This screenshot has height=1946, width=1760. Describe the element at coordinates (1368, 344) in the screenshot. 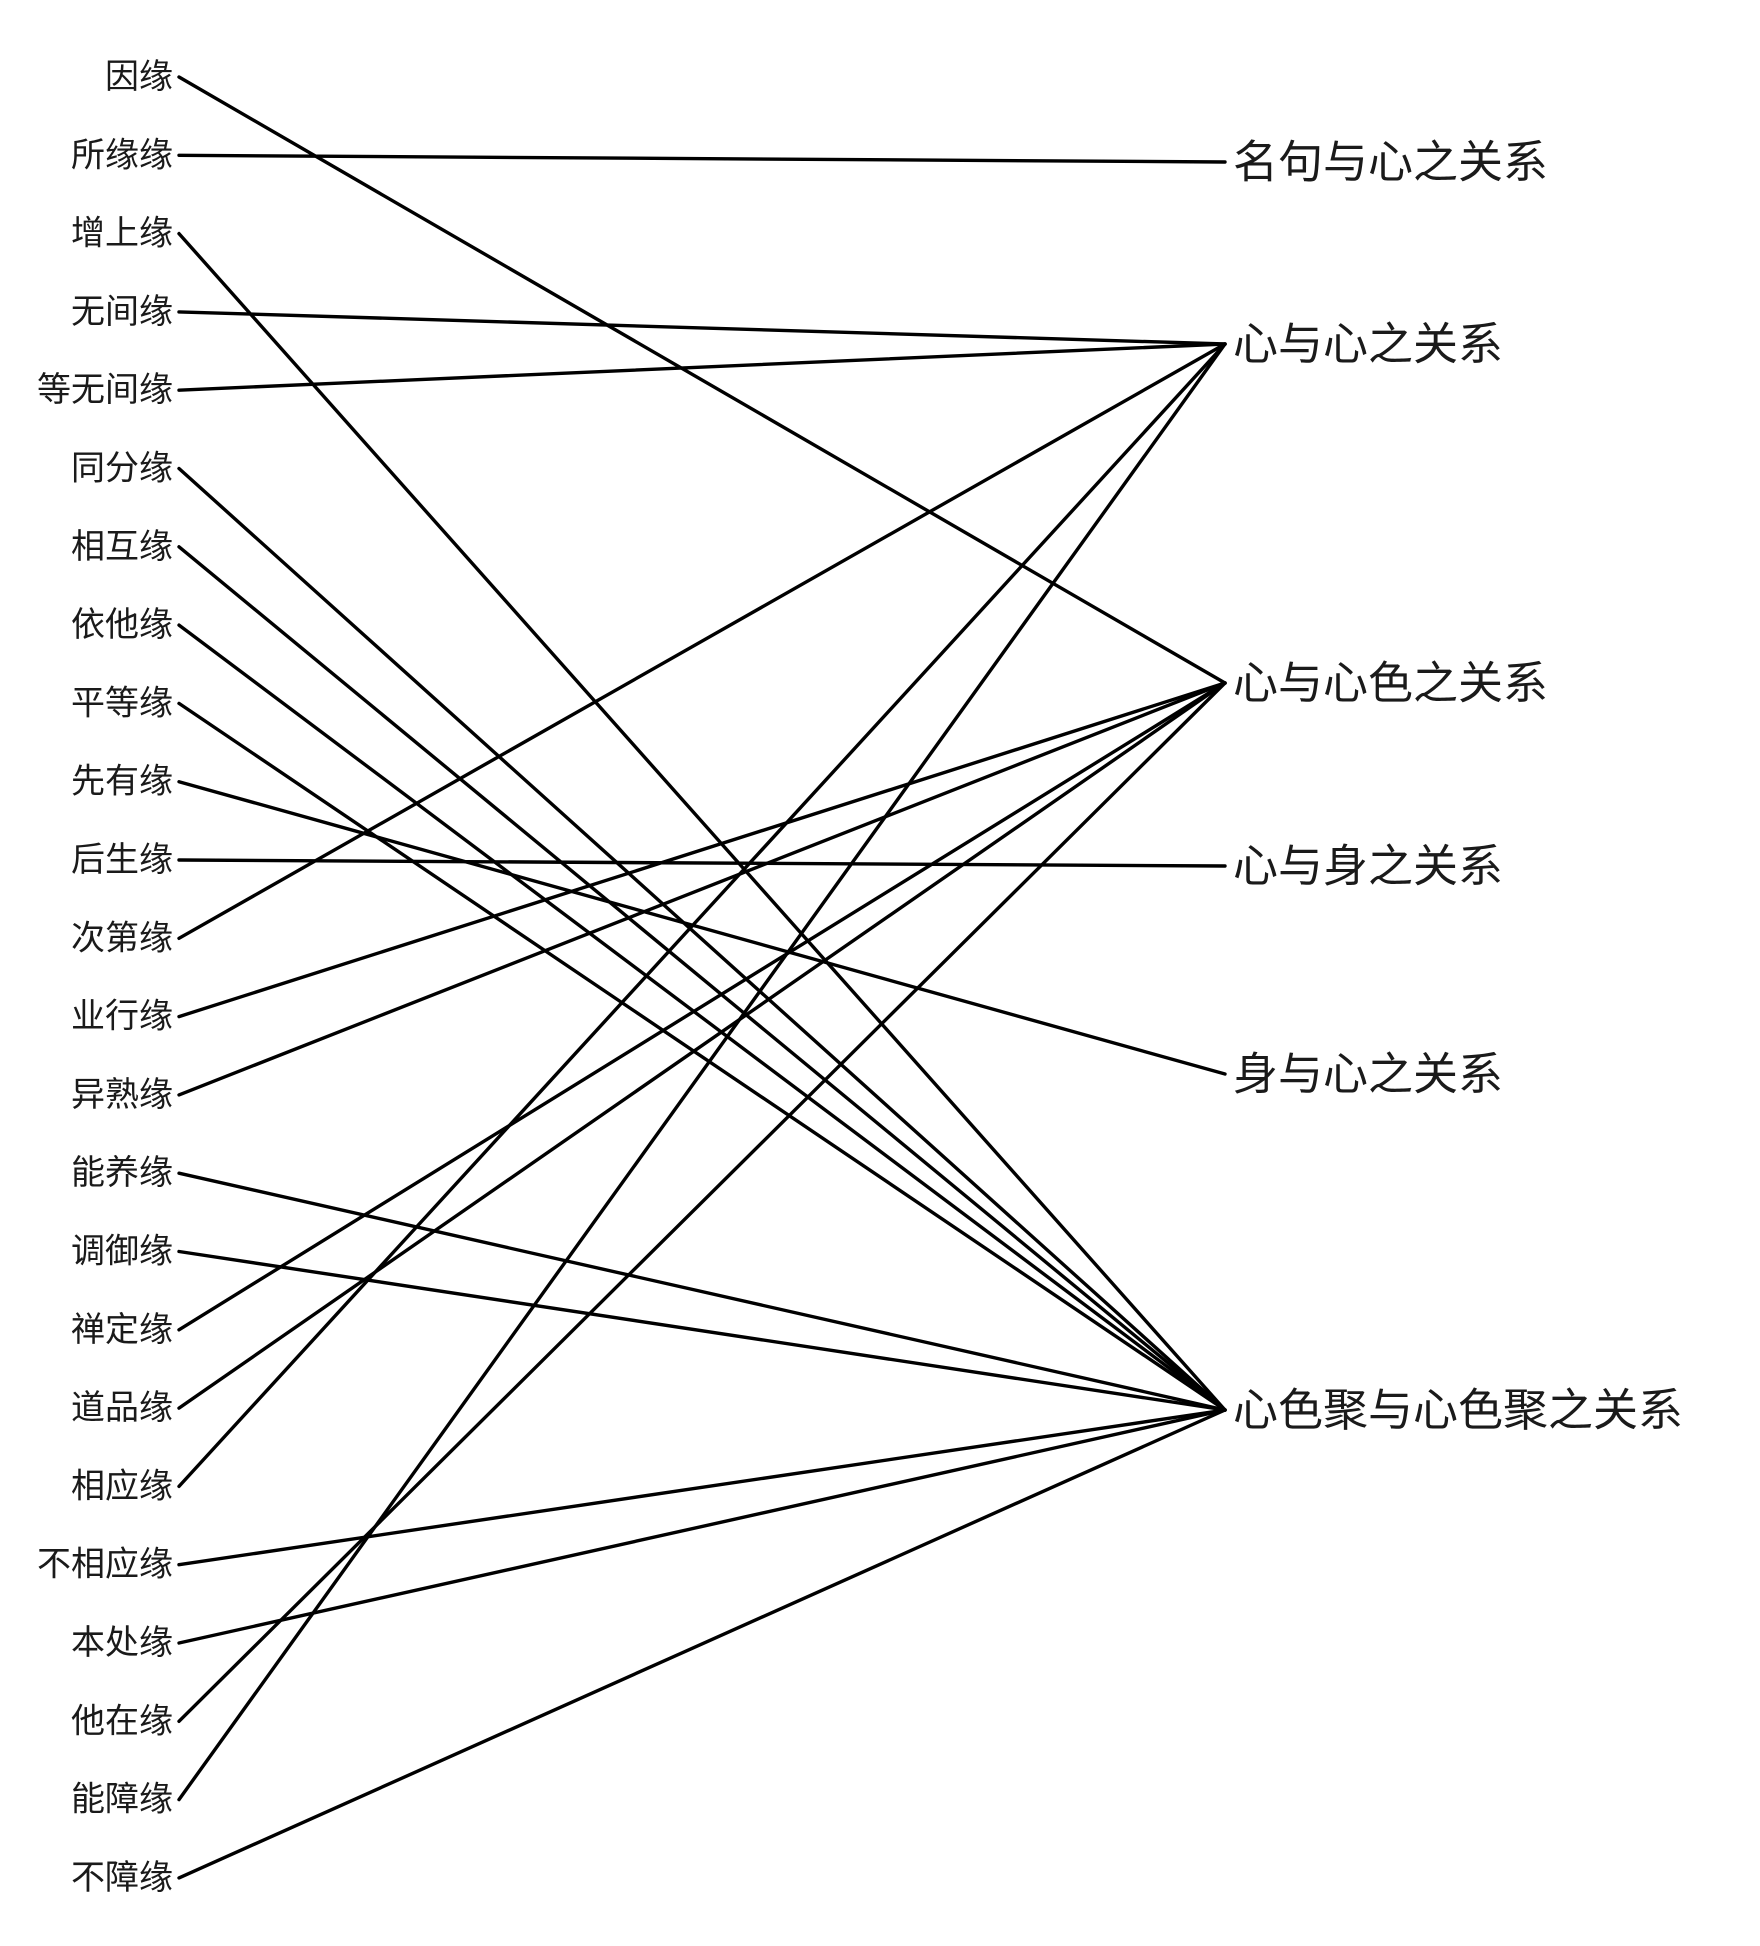

I see `right-node-label: 心与心之关系` at that location.